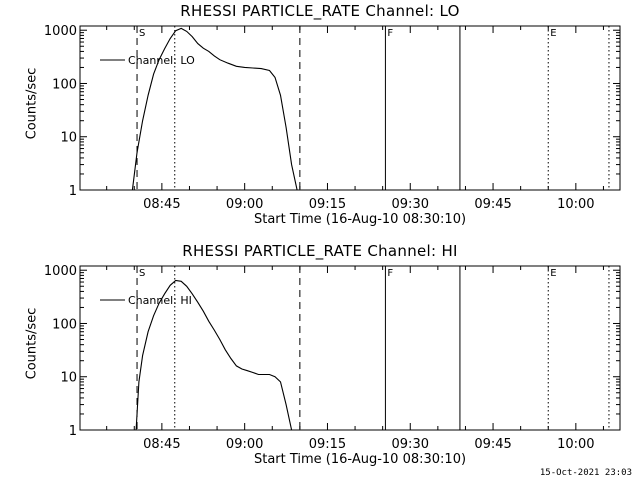 This screenshot has width=640, height=480. What do you see at coordinates (161, 60) in the screenshot?
I see `legend-label: Channel: LO` at bounding box center [161, 60].